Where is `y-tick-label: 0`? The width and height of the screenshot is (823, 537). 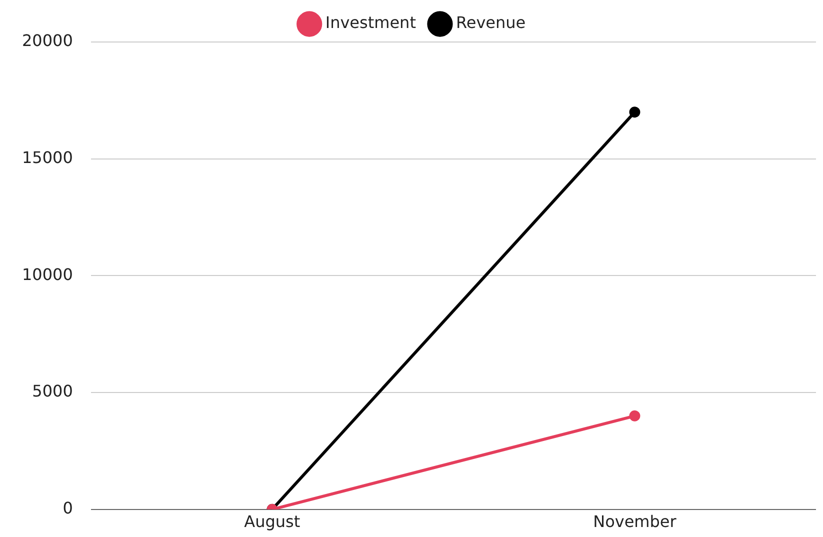
y-tick-label: 0 is located at coordinates (67, 508).